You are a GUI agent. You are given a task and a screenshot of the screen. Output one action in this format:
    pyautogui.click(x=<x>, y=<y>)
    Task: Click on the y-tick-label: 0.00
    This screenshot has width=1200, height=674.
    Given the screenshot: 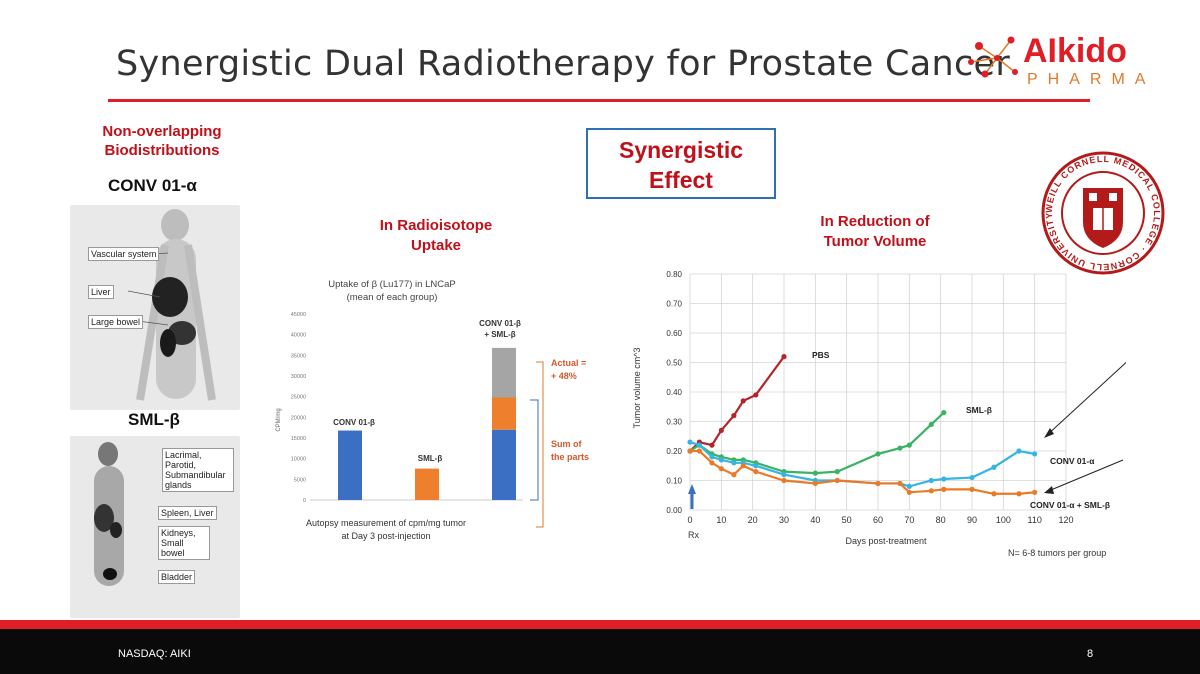 What is the action you would take?
    pyautogui.click(x=674, y=510)
    